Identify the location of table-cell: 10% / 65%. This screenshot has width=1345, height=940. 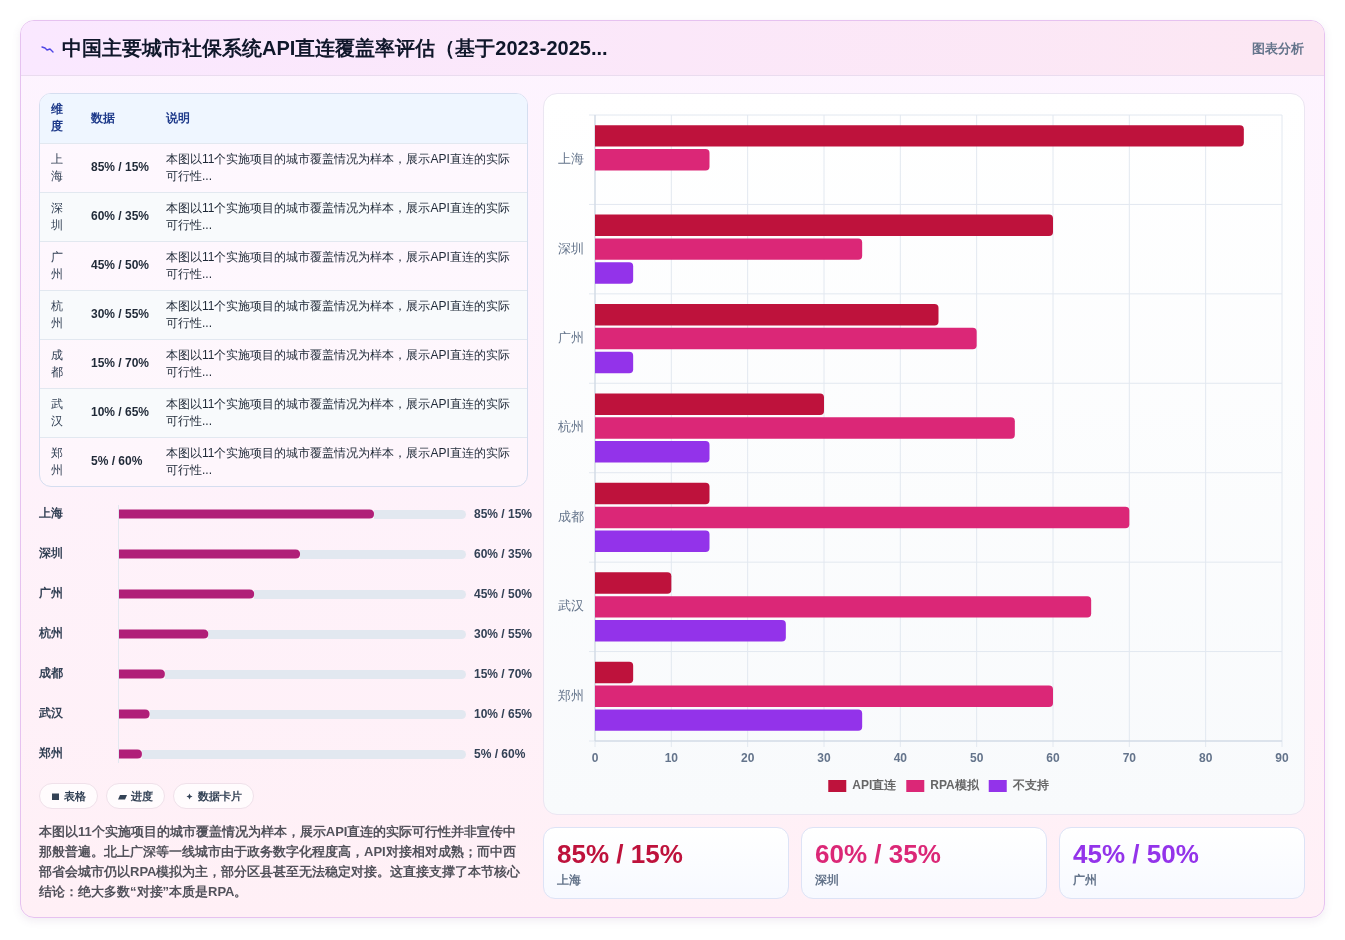
(117, 412).